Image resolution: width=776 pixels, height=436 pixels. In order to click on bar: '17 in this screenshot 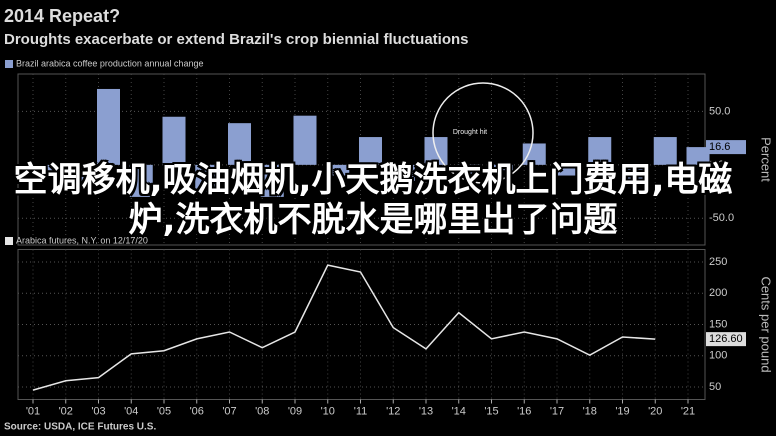, I will do `click(567, 170)`.